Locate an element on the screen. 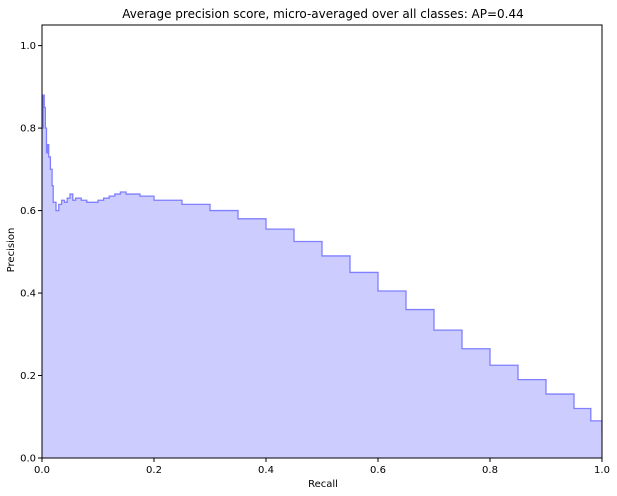  x-tick-label: 1.0 is located at coordinates (602, 470).